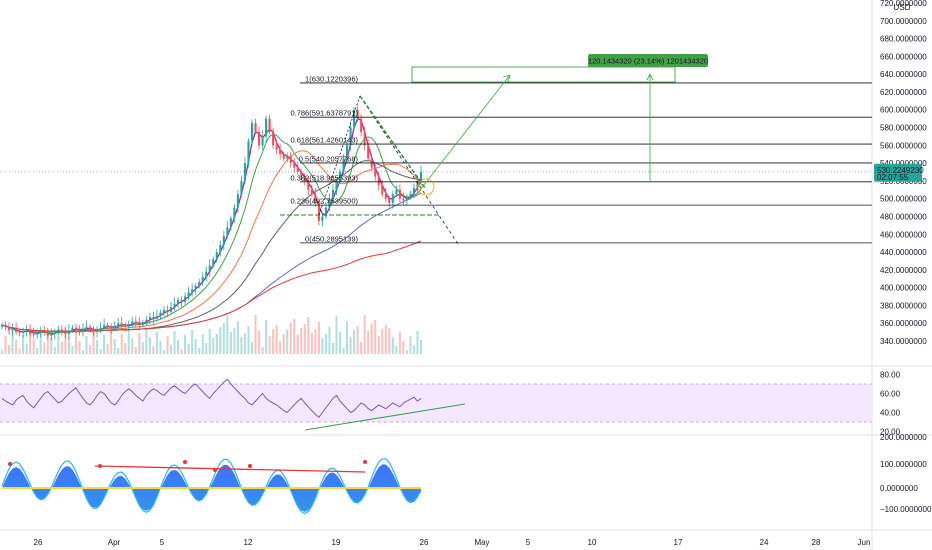 This screenshot has width=932, height=550. What do you see at coordinates (906, 509) in the screenshot?
I see `osc-tick-label: −100.0000000` at bounding box center [906, 509].